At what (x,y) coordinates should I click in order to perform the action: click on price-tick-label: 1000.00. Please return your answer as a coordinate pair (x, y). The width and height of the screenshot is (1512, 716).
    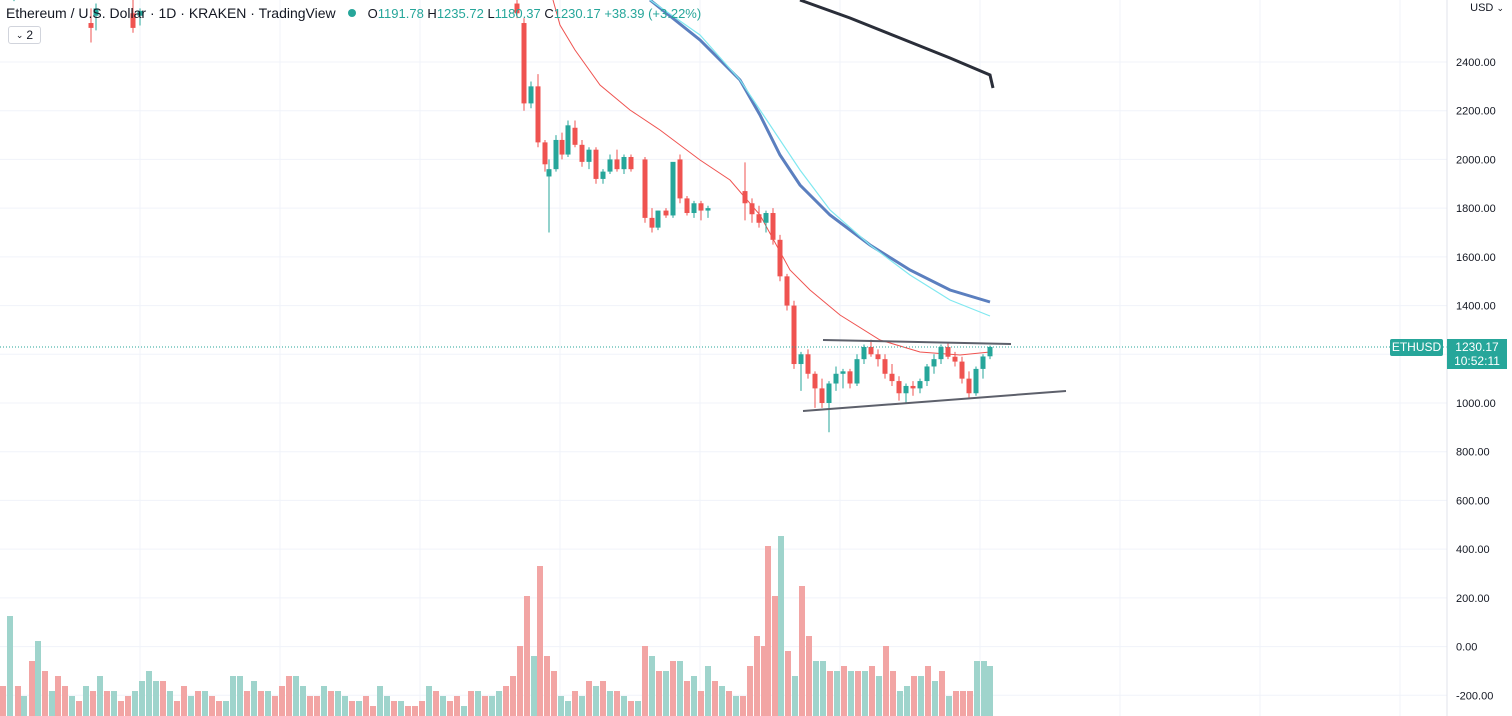
    Looking at the image, I should click on (1476, 404).